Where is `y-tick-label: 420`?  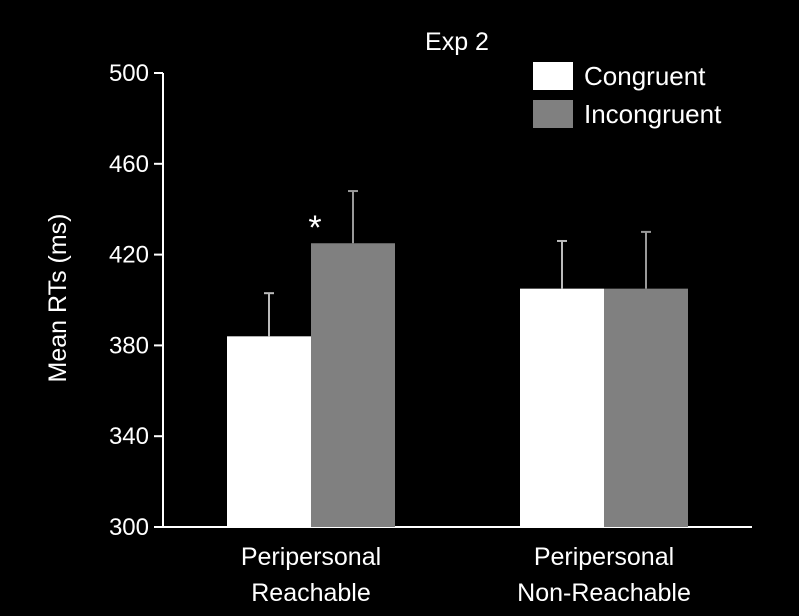
y-tick-label: 420 is located at coordinates (129, 255).